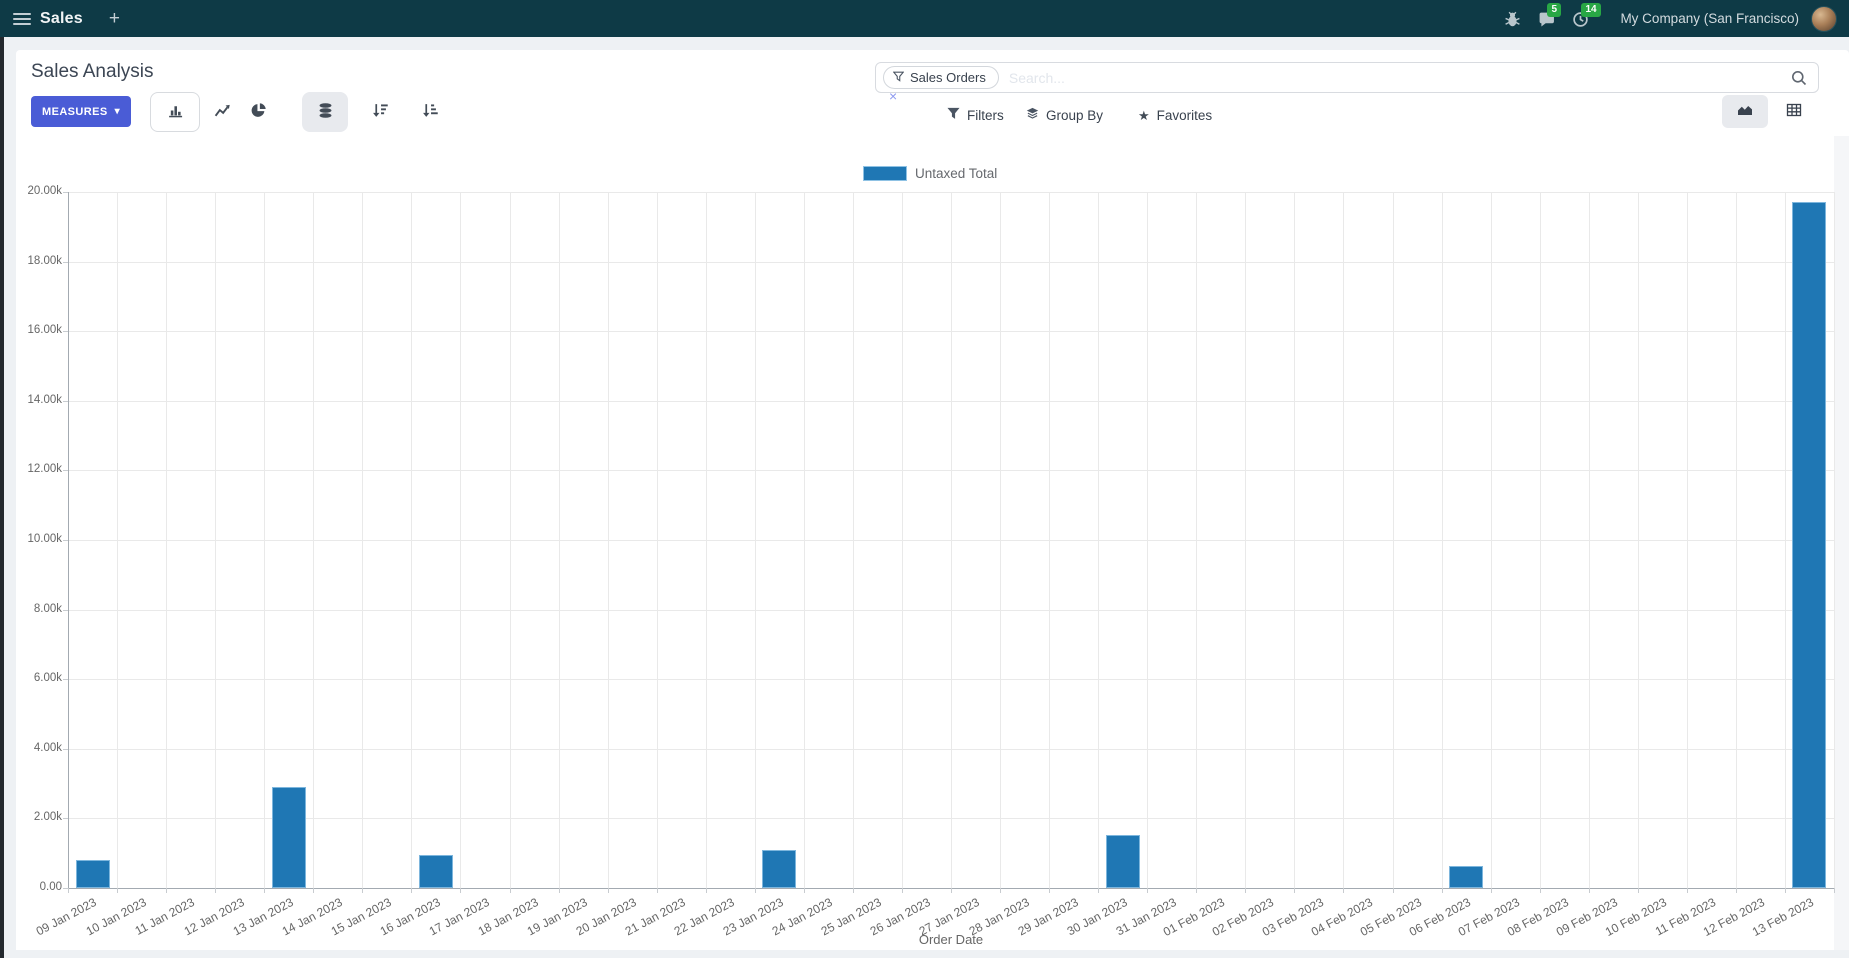 This screenshot has width=1849, height=958. I want to click on x-axis-label: 11 Jan 2023, so click(165, 916).